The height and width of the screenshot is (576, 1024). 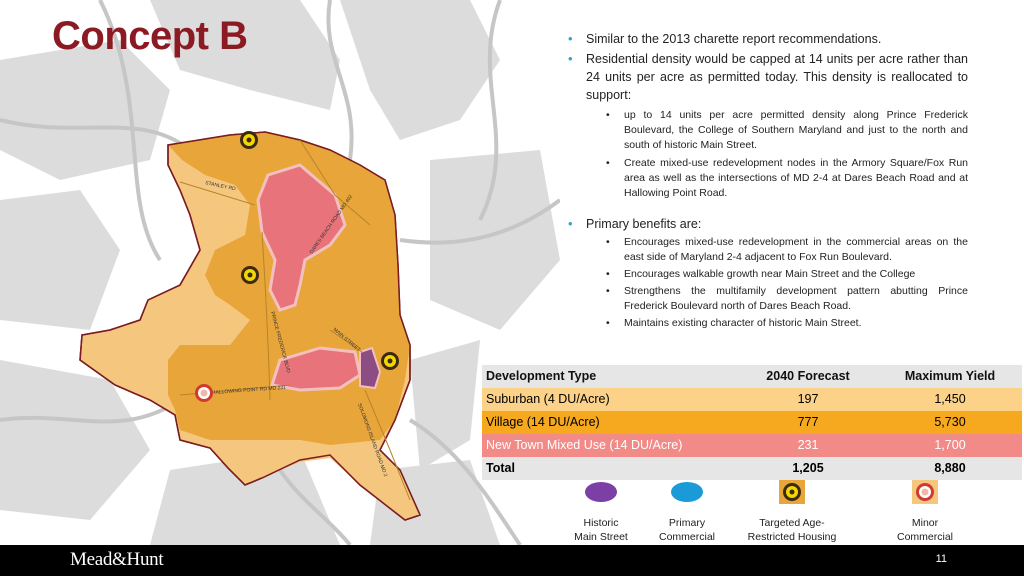 What do you see at coordinates (512, 560) in the screenshot?
I see `footer-bar: Mead&Hunt 11` at bounding box center [512, 560].